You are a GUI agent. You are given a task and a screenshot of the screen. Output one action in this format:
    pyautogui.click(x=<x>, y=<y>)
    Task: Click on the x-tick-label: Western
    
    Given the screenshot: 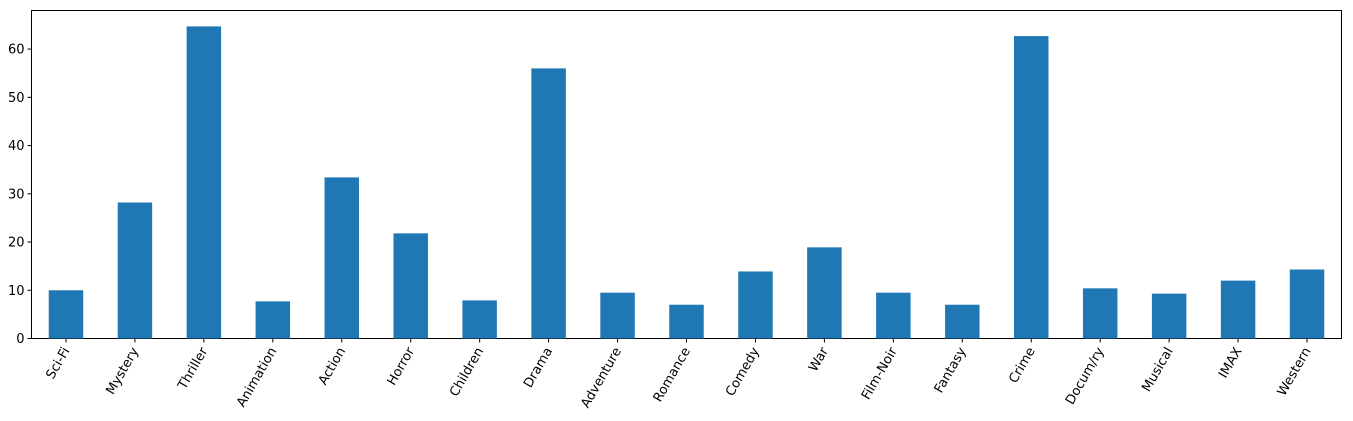 What is the action you would take?
    pyautogui.click(x=1295, y=372)
    